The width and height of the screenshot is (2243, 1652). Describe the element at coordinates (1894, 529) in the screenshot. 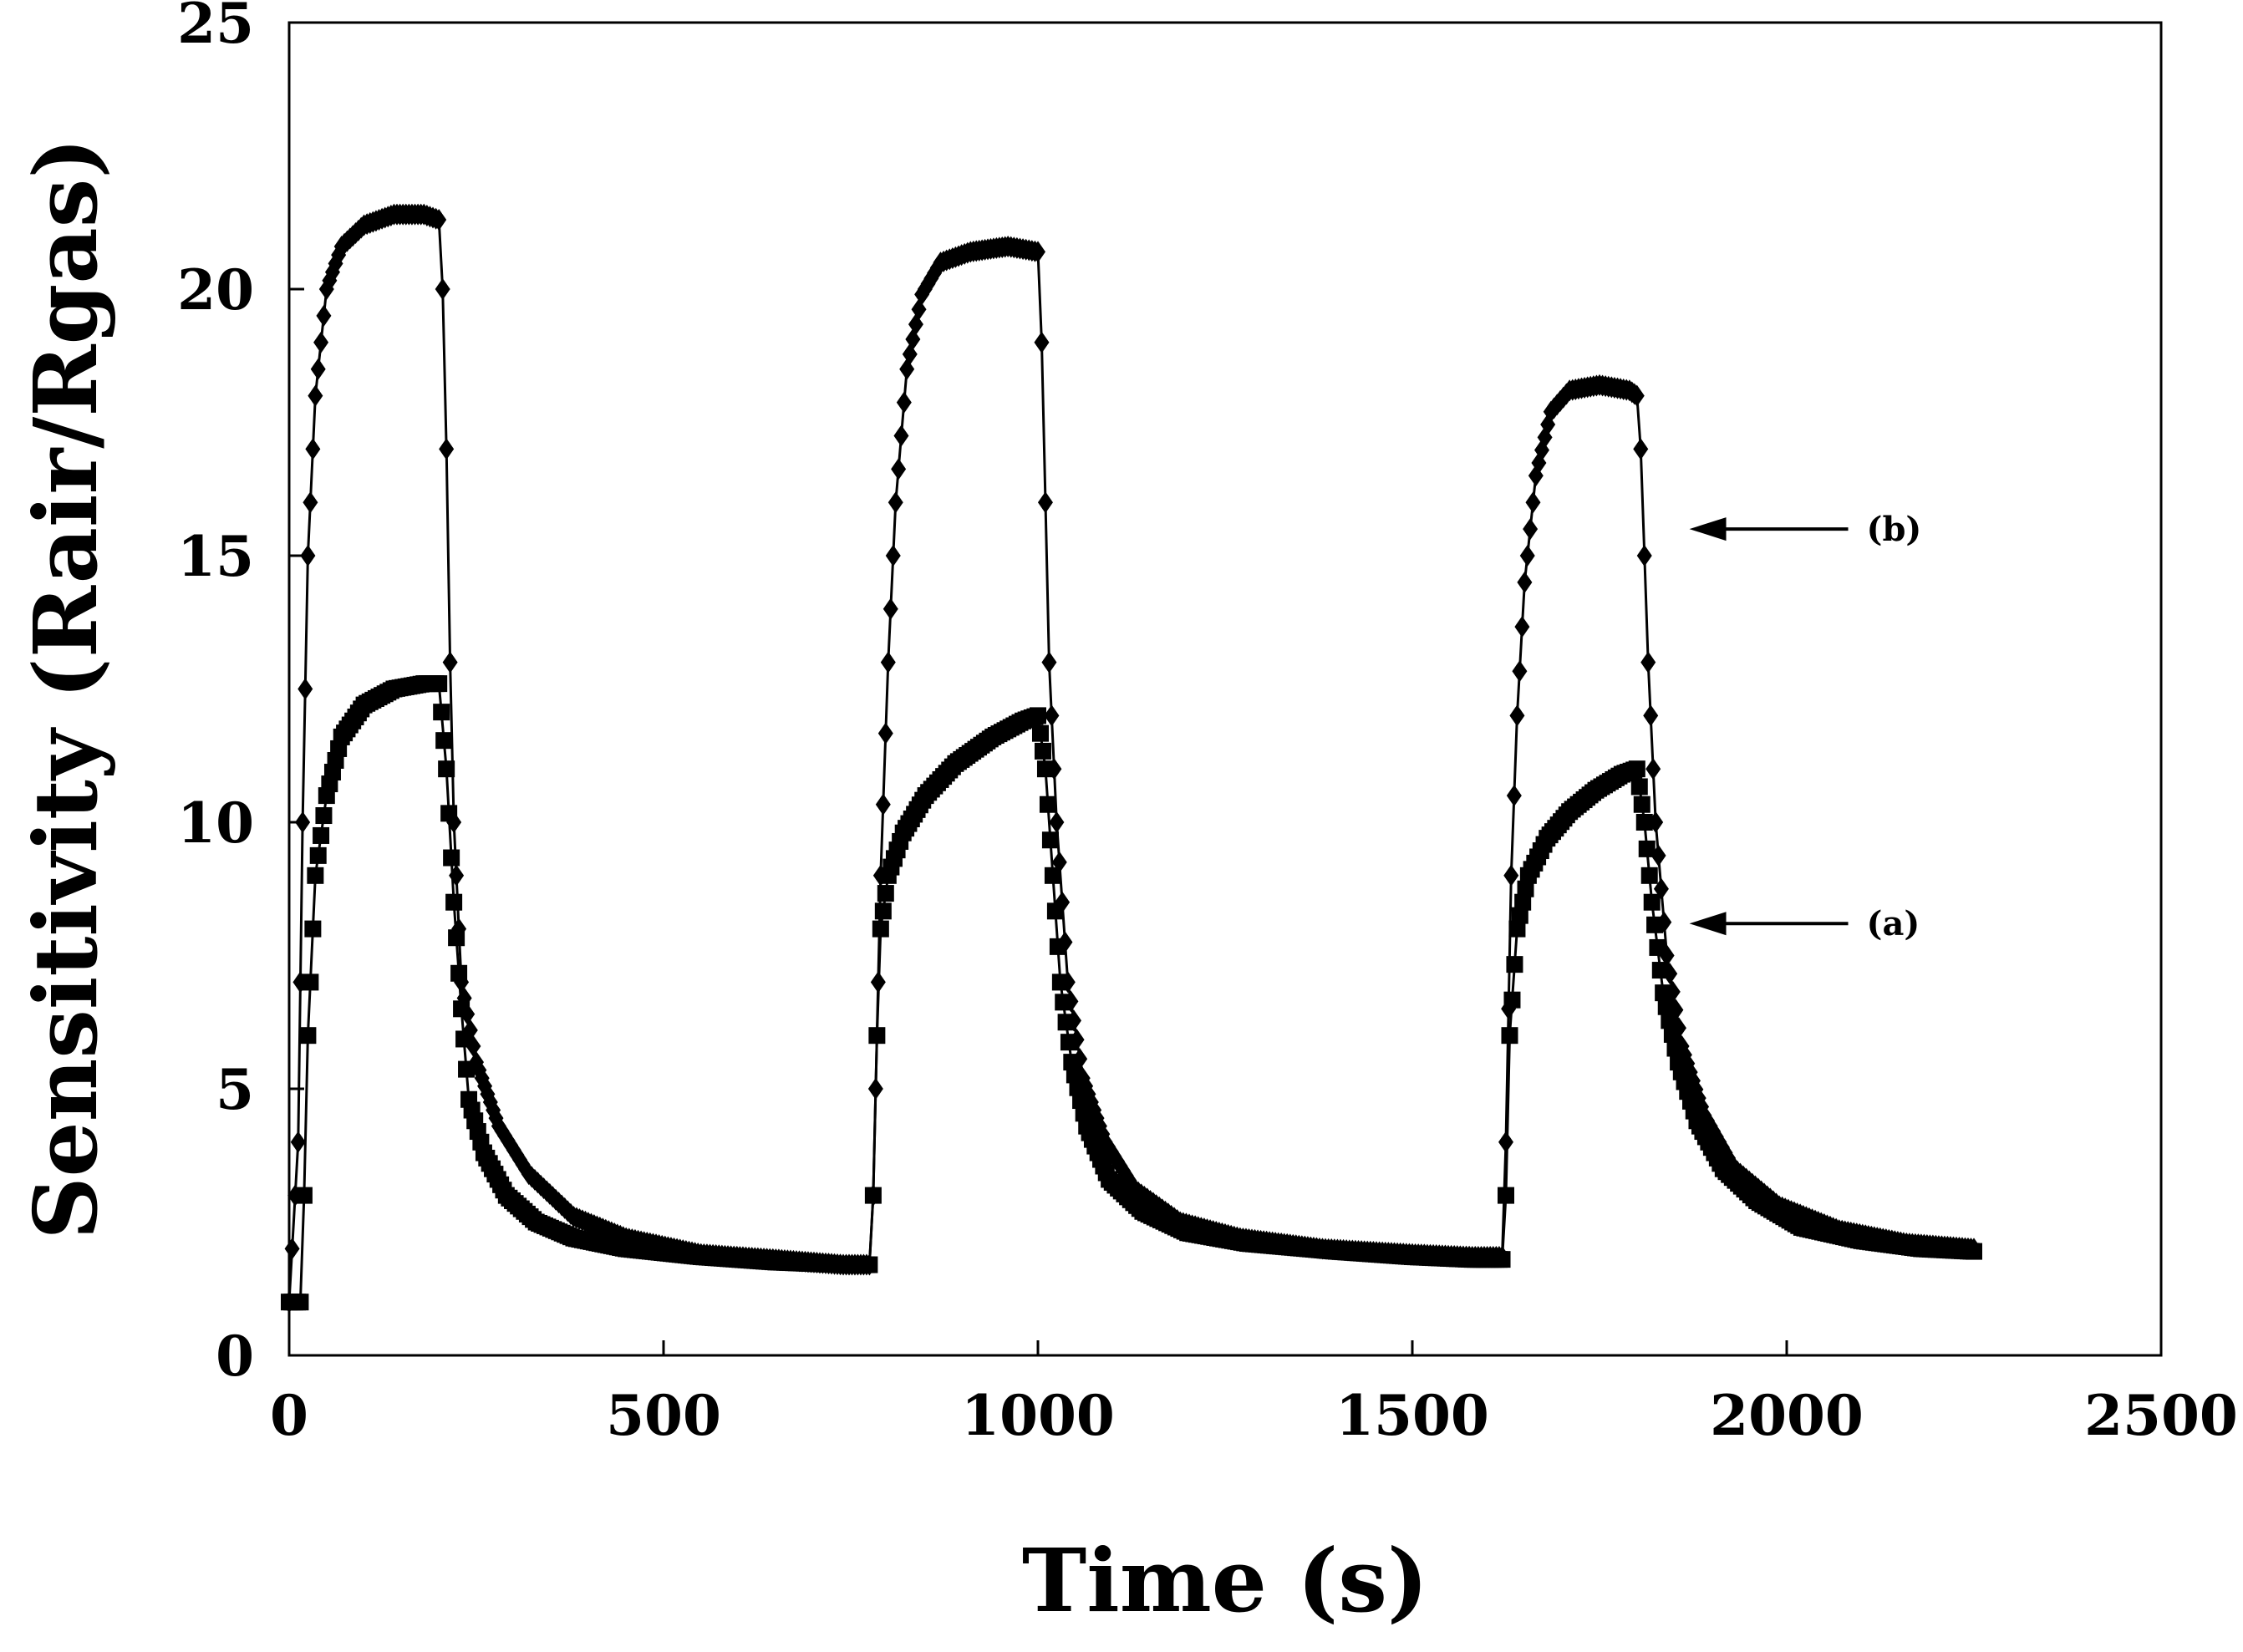

I see `annotation-label: (b)` at that location.